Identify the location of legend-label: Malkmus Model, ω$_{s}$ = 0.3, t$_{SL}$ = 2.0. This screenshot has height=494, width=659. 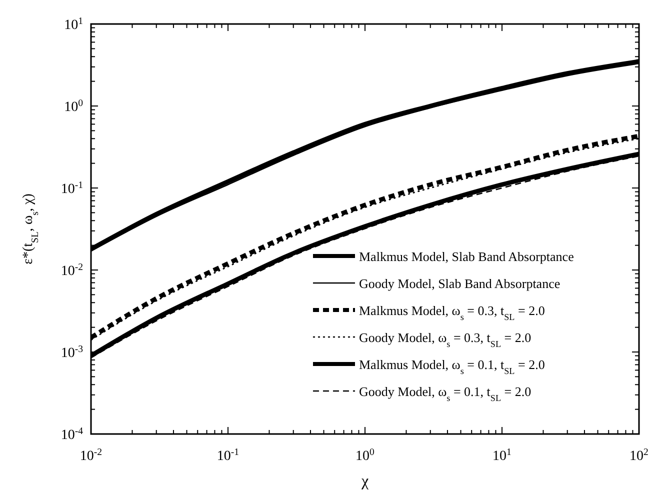
(452, 312).